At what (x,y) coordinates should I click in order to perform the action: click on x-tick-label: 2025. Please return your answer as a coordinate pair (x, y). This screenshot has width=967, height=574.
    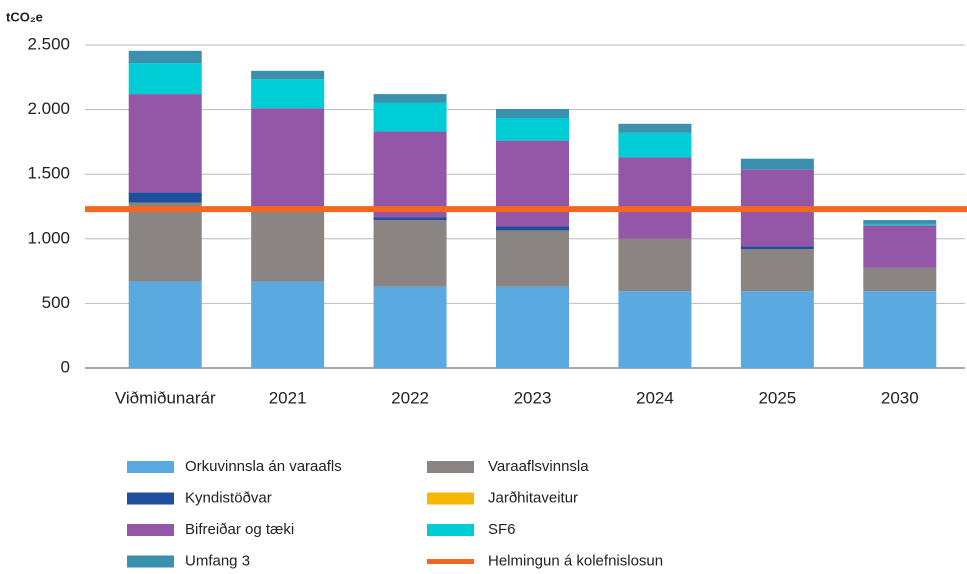
    Looking at the image, I should click on (777, 397).